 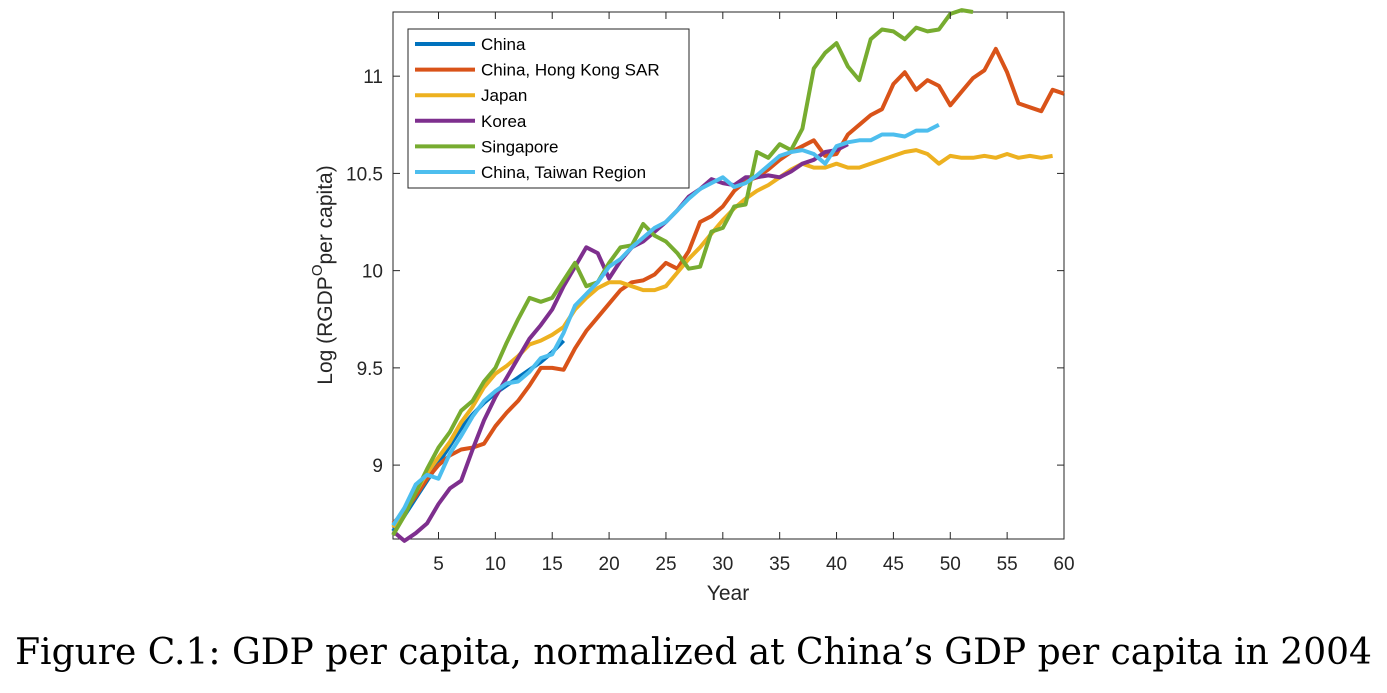 What do you see at coordinates (503, 44) in the screenshot?
I see `legend-label-0: China` at bounding box center [503, 44].